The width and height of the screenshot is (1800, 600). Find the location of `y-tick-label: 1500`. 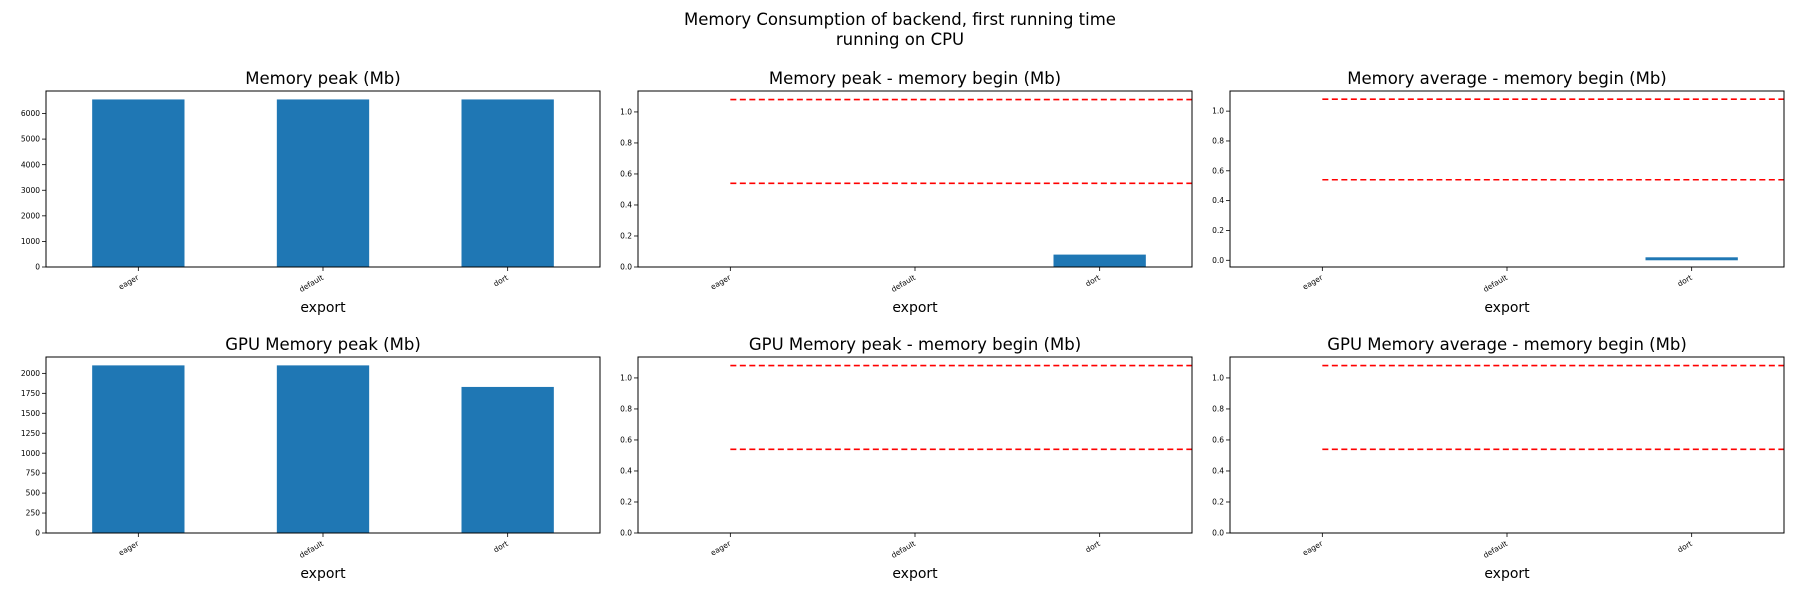

y-tick-label: 1500 is located at coordinates (30, 413).